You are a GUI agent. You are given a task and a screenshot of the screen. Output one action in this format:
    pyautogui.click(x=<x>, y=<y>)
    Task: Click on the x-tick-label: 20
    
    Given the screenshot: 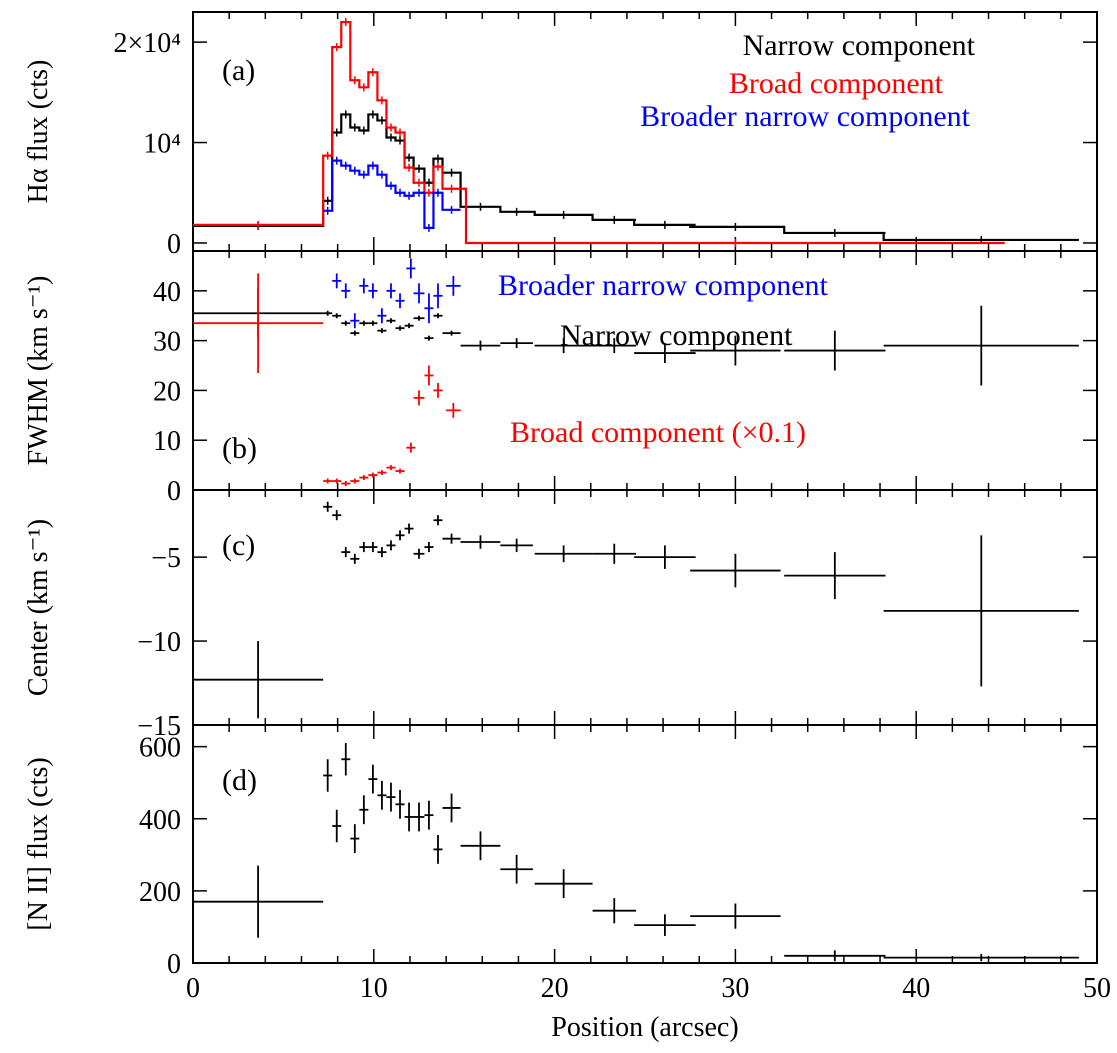 What is the action you would take?
    pyautogui.click(x=555, y=988)
    